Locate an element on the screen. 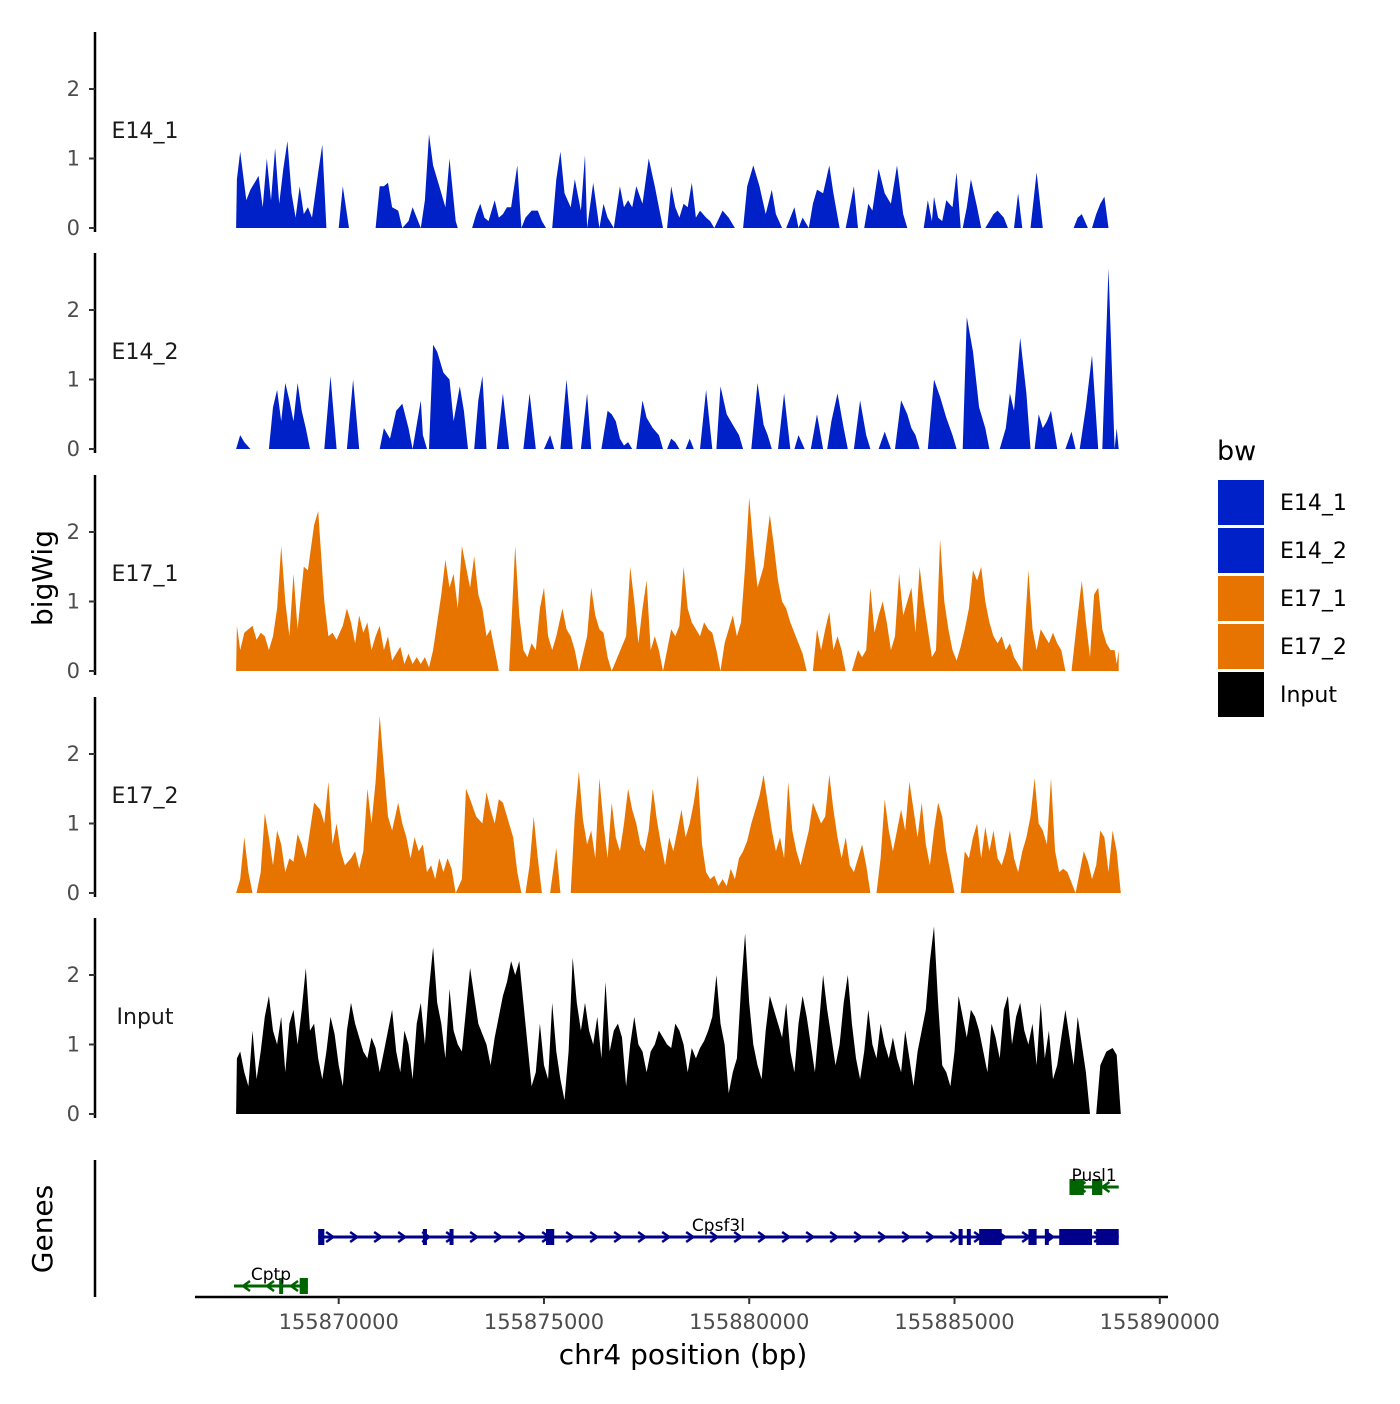 The image size is (1400, 1404). track-Input: 0 1 2 Input is located at coordinates (594, 1022).